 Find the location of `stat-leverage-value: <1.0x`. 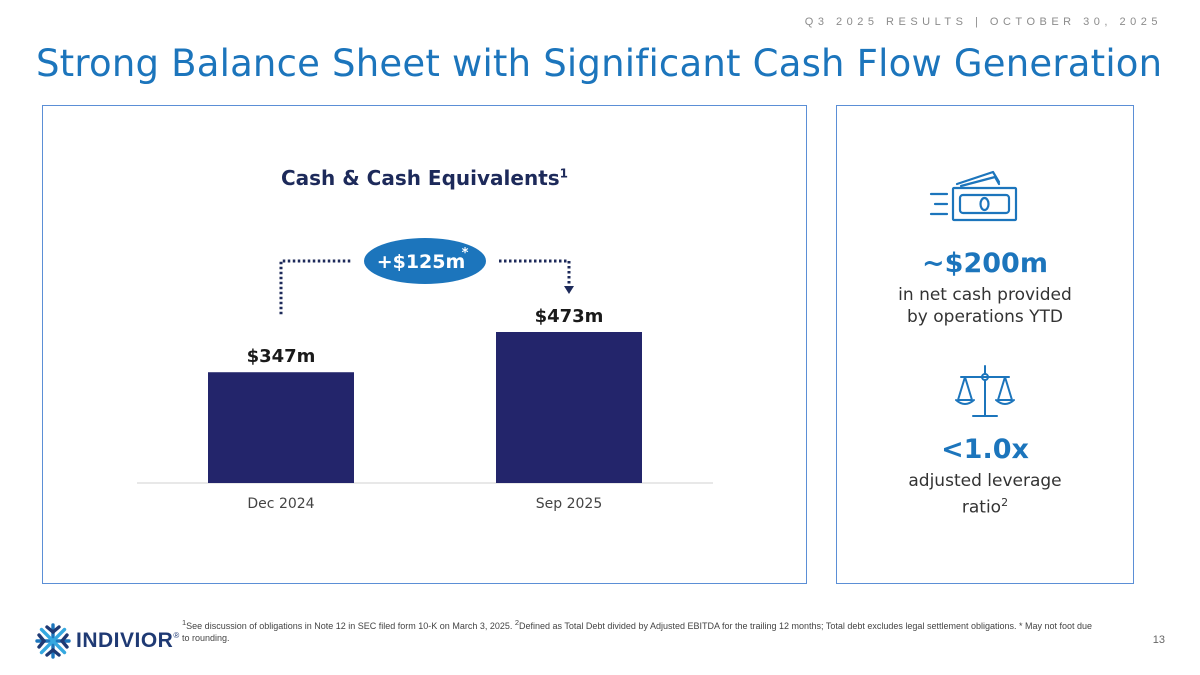

stat-leverage-value: <1.0x is located at coordinates (985, 449).